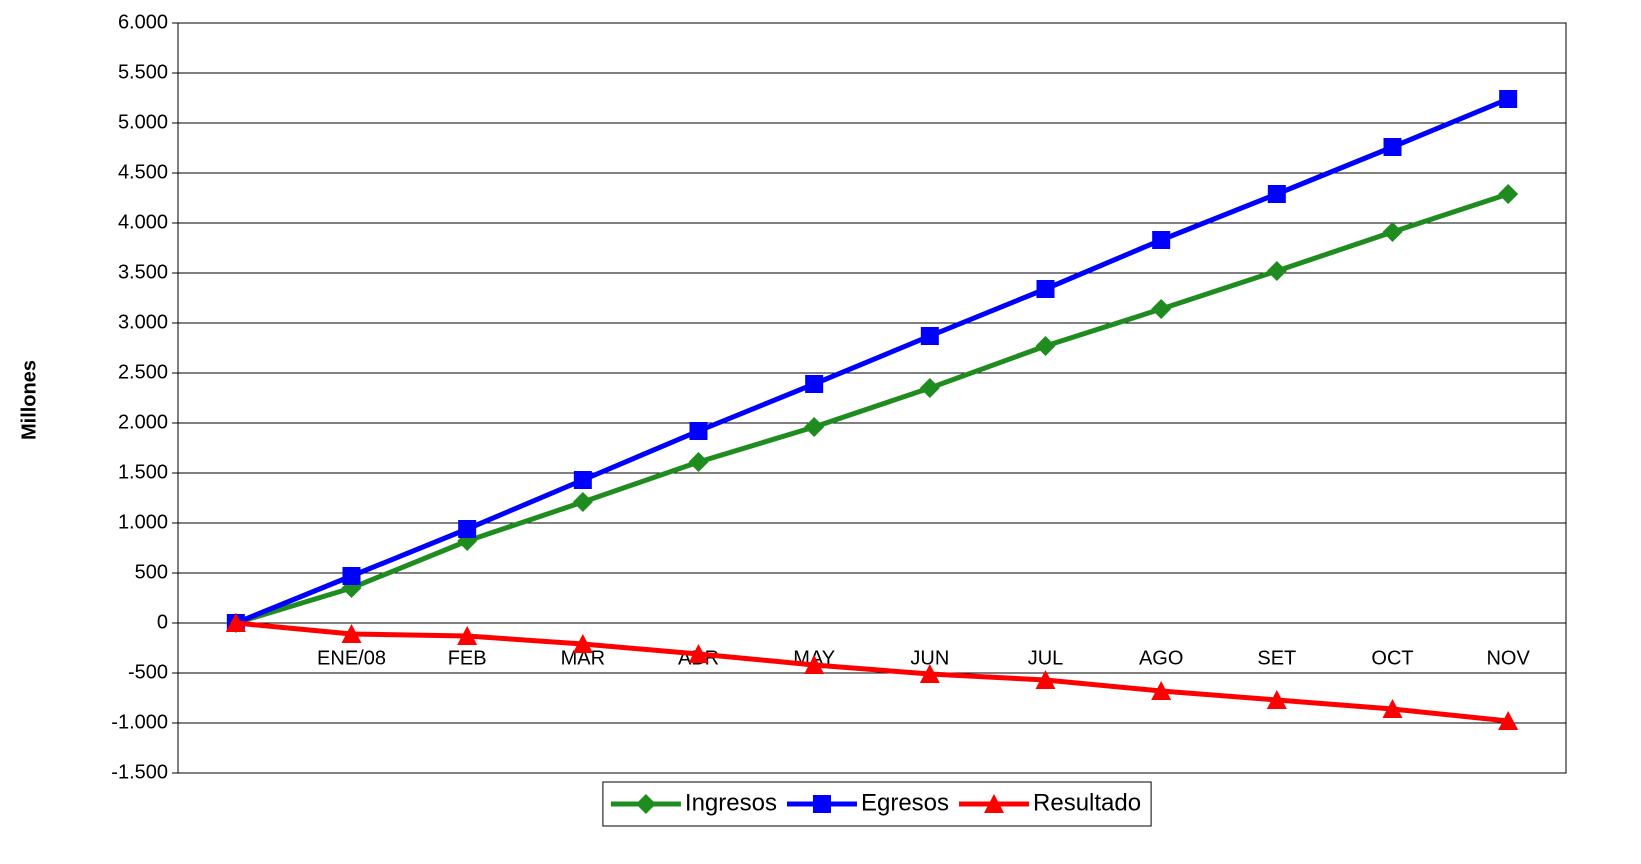 This screenshot has height=864, width=1641. Describe the element at coordinates (1276, 658) in the screenshot. I see `x-tick-label: SET` at that location.